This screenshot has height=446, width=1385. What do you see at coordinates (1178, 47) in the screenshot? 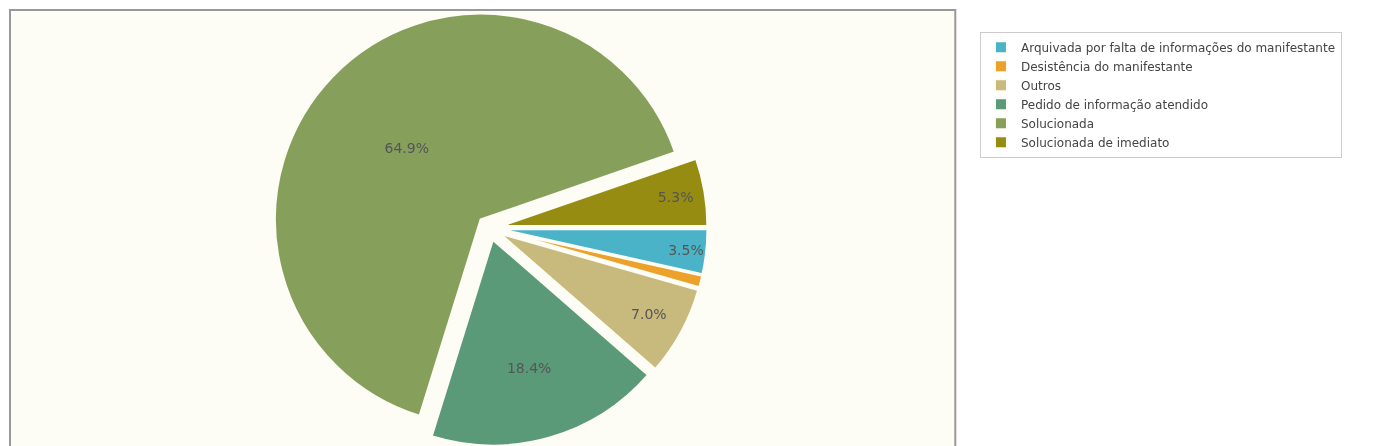
I see `legend-label: Arquivada por falta de informações do manifestante` at bounding box center [1178, 47].